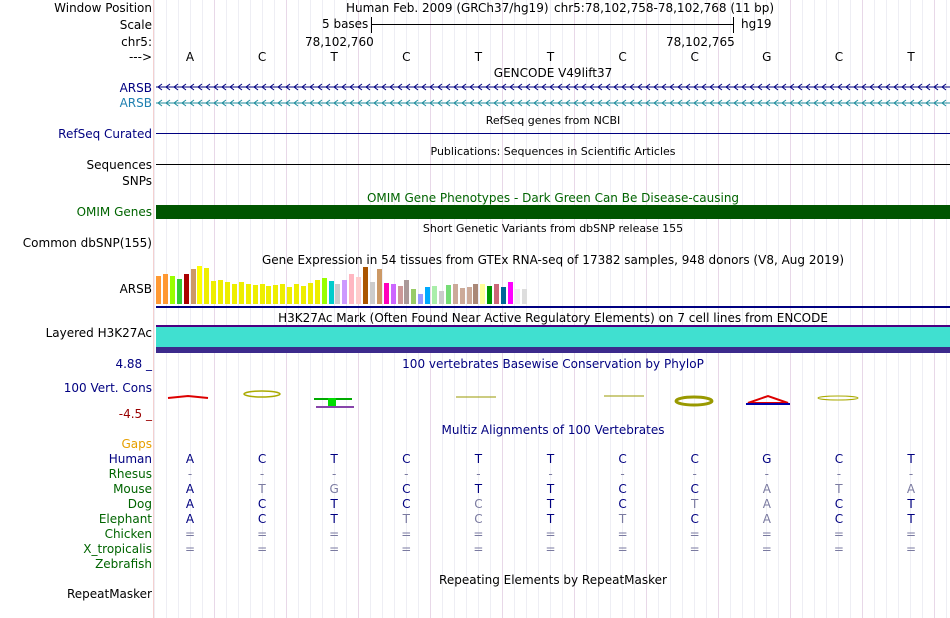  Describe the element at coordinates (553, 164) in the screenshot. I see `publications-line` at that location.